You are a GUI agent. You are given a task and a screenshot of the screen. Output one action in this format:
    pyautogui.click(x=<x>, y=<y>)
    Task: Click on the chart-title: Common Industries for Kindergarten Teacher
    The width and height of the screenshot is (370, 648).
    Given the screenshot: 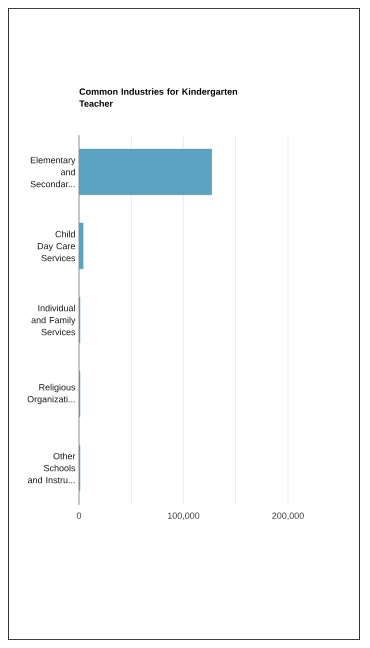 What is the action you would take?
    pyautogui.click(x=158, y=97)
    